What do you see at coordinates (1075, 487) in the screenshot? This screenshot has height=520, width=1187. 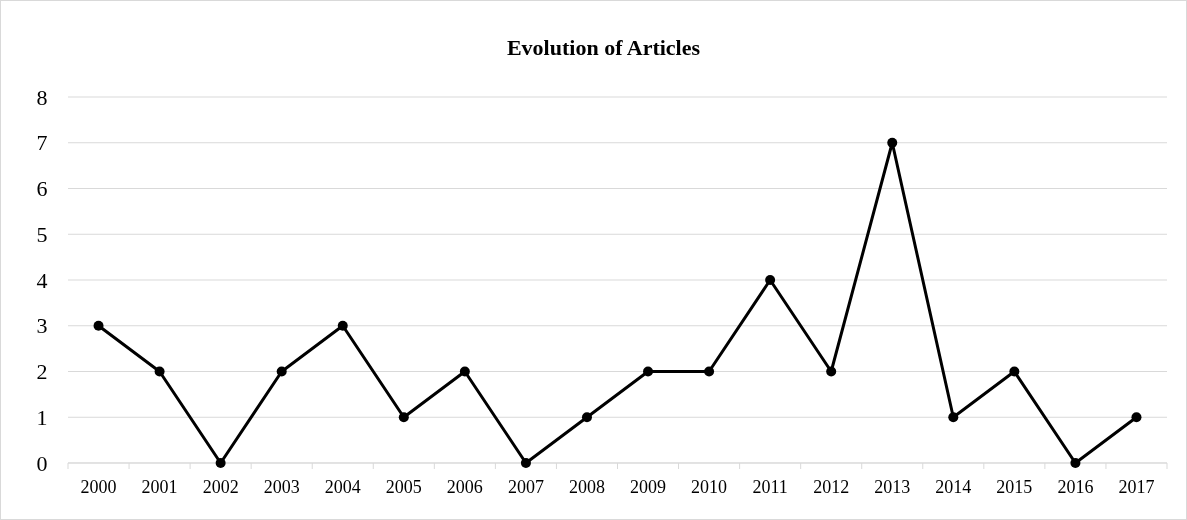 I see `x-tick-label: 2016` at bounding box center [1075, 487].